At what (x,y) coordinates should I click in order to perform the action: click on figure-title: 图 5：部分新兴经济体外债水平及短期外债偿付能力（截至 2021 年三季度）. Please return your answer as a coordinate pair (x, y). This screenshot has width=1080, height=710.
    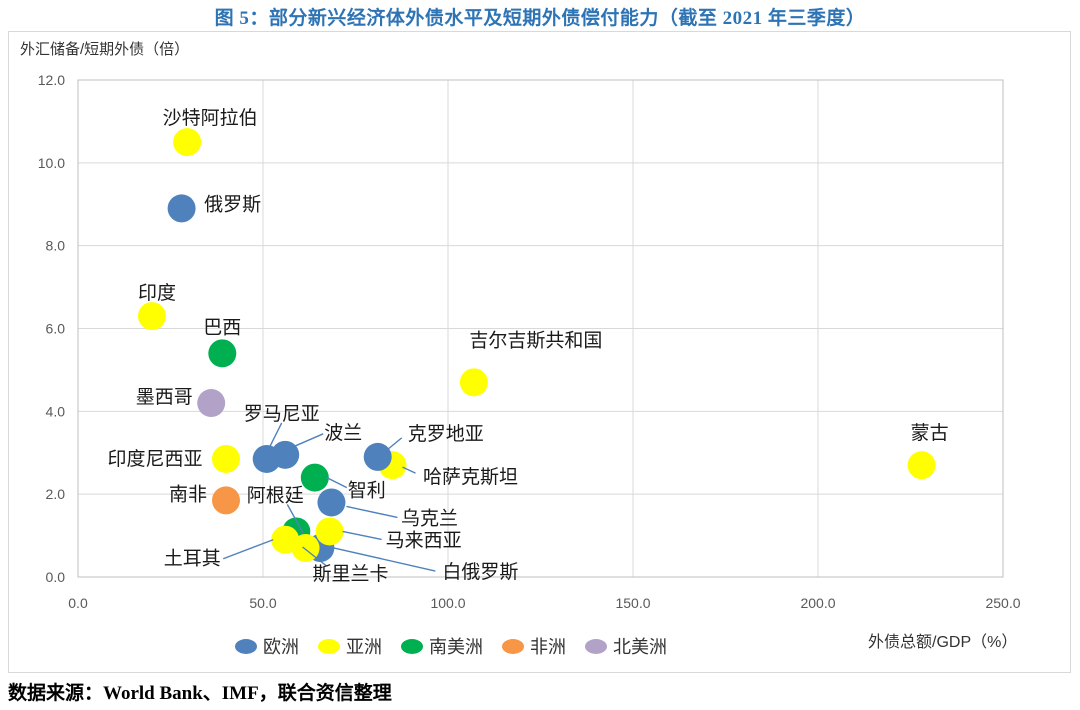
    Looking at the image, I should click on (540, 18).